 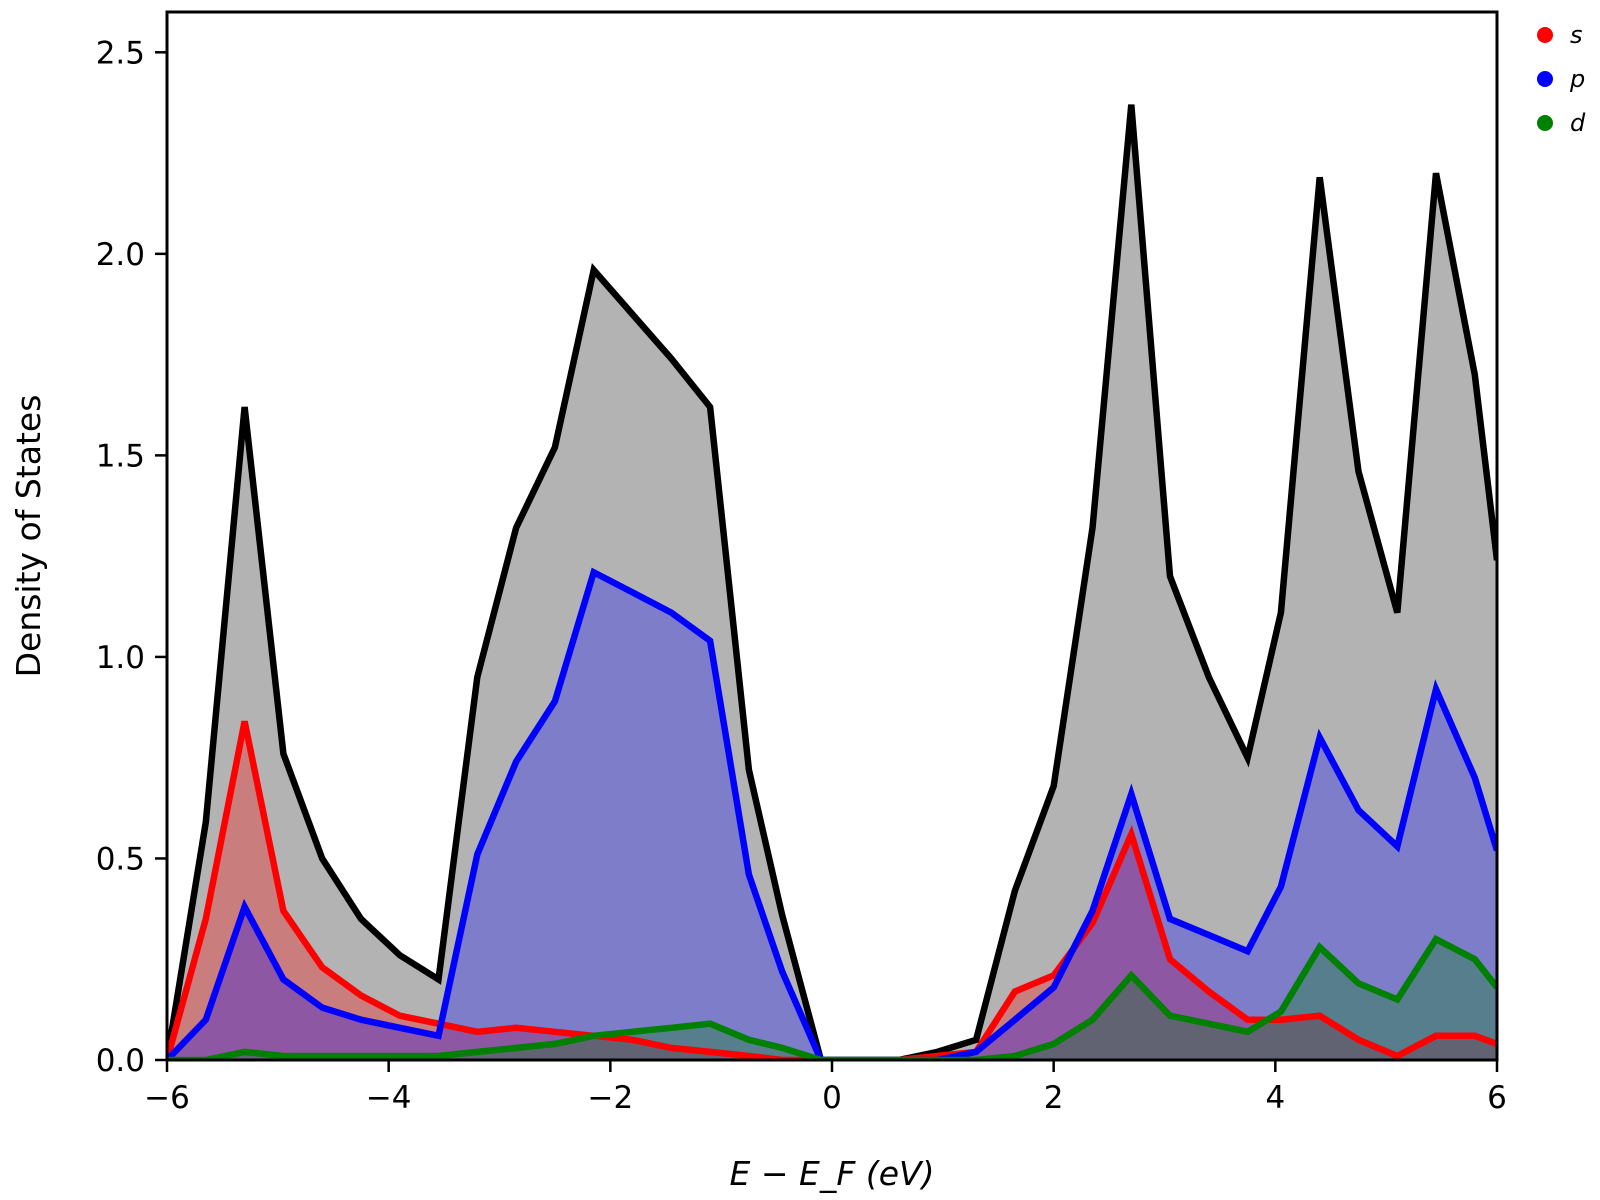 What do you see at coordinates (28, 536) in the screenshot?
I see `y-axis-label: Density of States` at bounding box center [28, 536].